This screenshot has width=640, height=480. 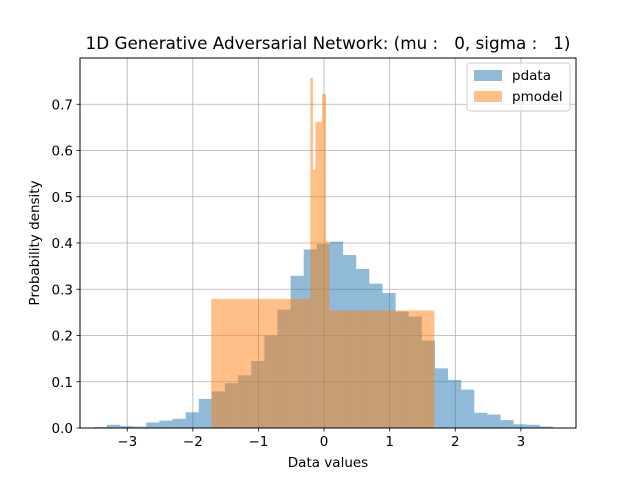 What do you see at coordinates (193, 442) in the screenshot?
I see `x-tick-label: −2` at bounding box center [193, 442].